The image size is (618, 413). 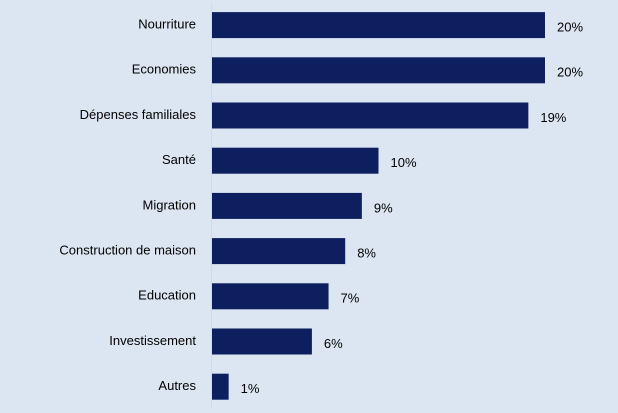 I want to click on value-label: 19%, so click(x=553, y=117).